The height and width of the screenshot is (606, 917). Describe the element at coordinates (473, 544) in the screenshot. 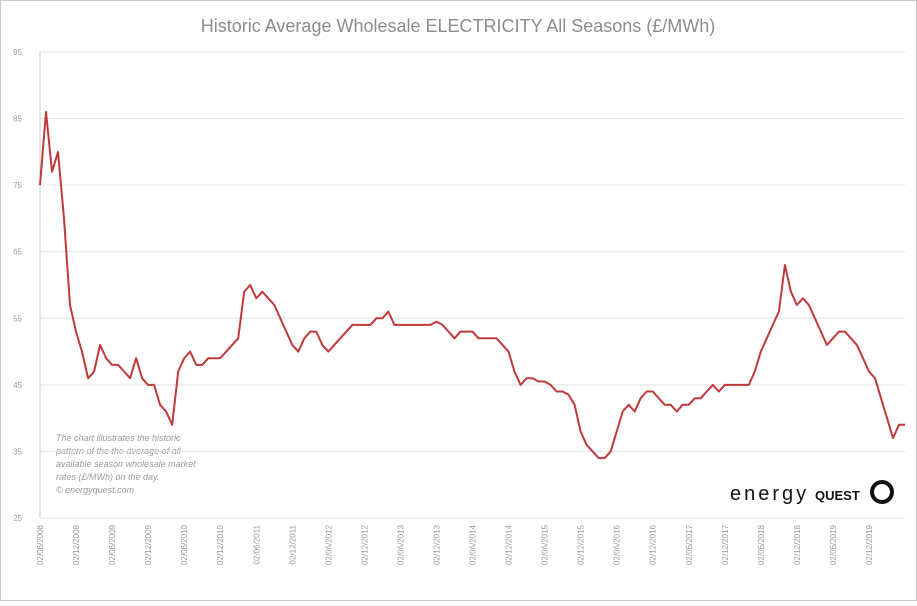

I see `x-tick-label: 02/06/2014` at that location.